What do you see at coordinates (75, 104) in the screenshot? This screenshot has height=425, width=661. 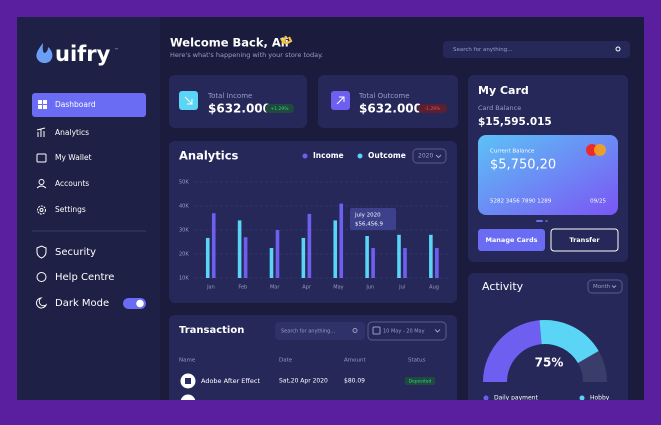 I see `nav-item: Dashboard` at bounding box center [75, 104].